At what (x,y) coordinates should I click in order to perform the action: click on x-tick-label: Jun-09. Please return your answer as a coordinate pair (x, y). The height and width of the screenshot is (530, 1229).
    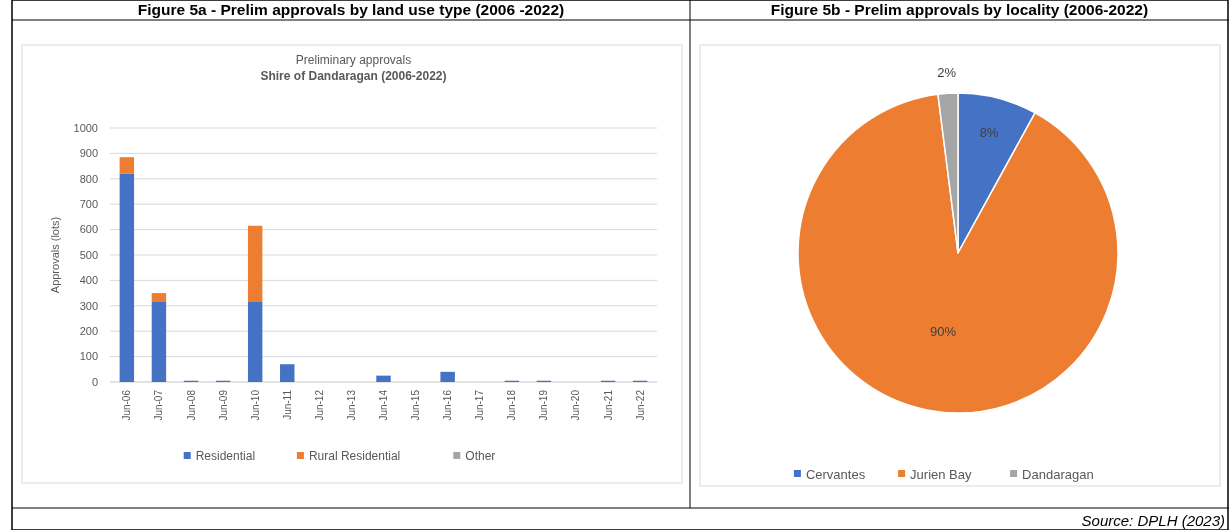
    Looking at the image, I should click on (223, 405).